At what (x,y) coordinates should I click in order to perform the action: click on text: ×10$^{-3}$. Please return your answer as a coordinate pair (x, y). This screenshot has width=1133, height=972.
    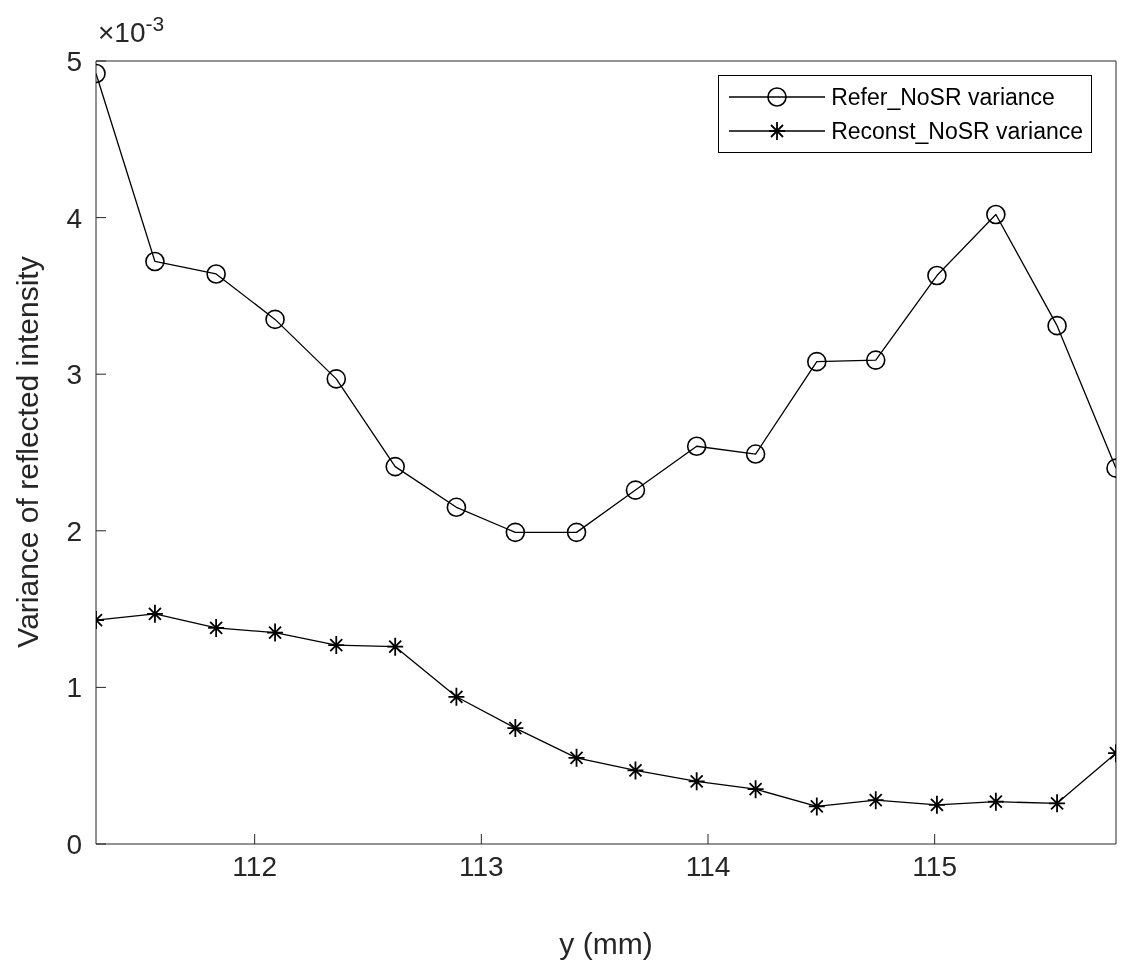
    Looking at the image, I should click on (131, 29).